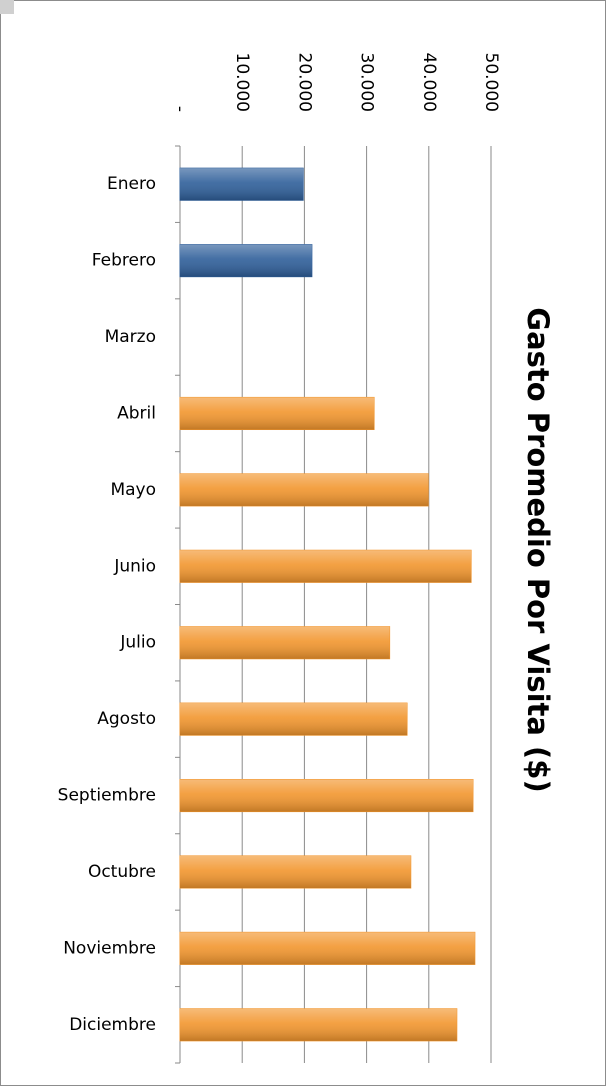 The width and height of the screenshot is (607, 1087). What do you see at coordinates (124, 261) in the screenshot?
I see `y-tick-label: Febrero` at bounding box center [124, 261].